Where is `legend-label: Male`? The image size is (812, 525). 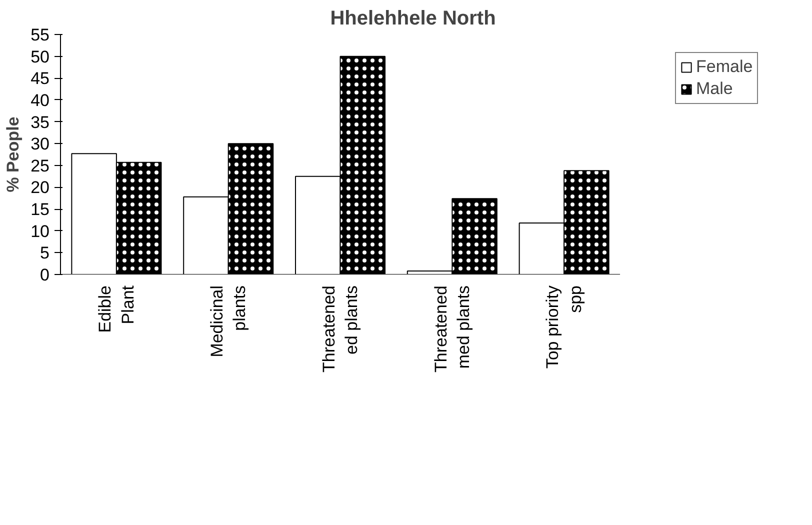
legend-label: Male is located at coordinates (714, 89).